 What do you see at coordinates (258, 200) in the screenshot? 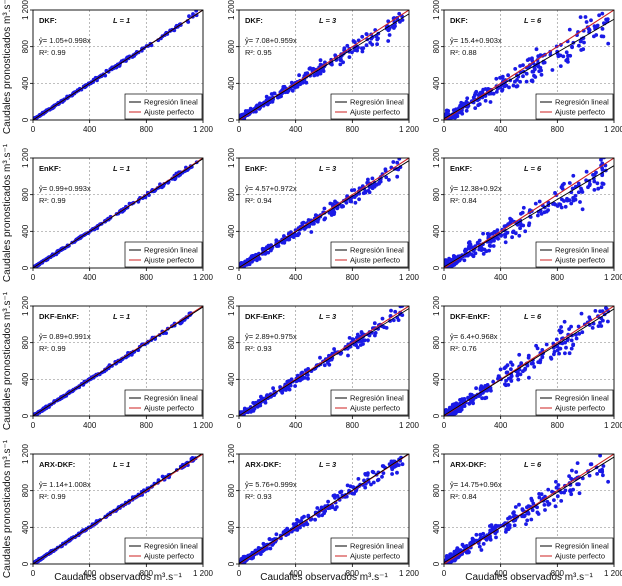
I see `r-squared-label: R²: 0.94` at bounding box center [258, 200].